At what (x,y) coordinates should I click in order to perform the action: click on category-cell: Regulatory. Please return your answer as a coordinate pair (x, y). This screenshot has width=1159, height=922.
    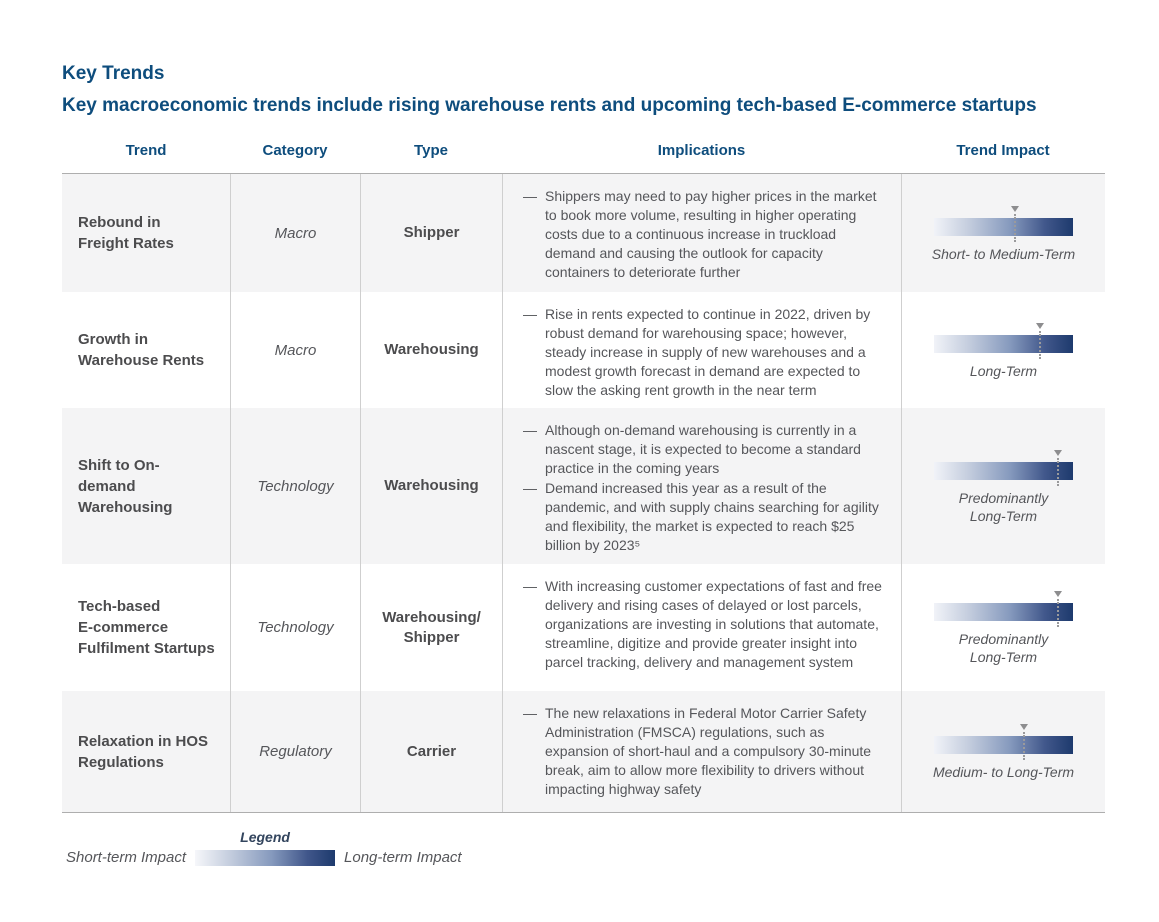
    Looking at the image, I should click on (295, 751).